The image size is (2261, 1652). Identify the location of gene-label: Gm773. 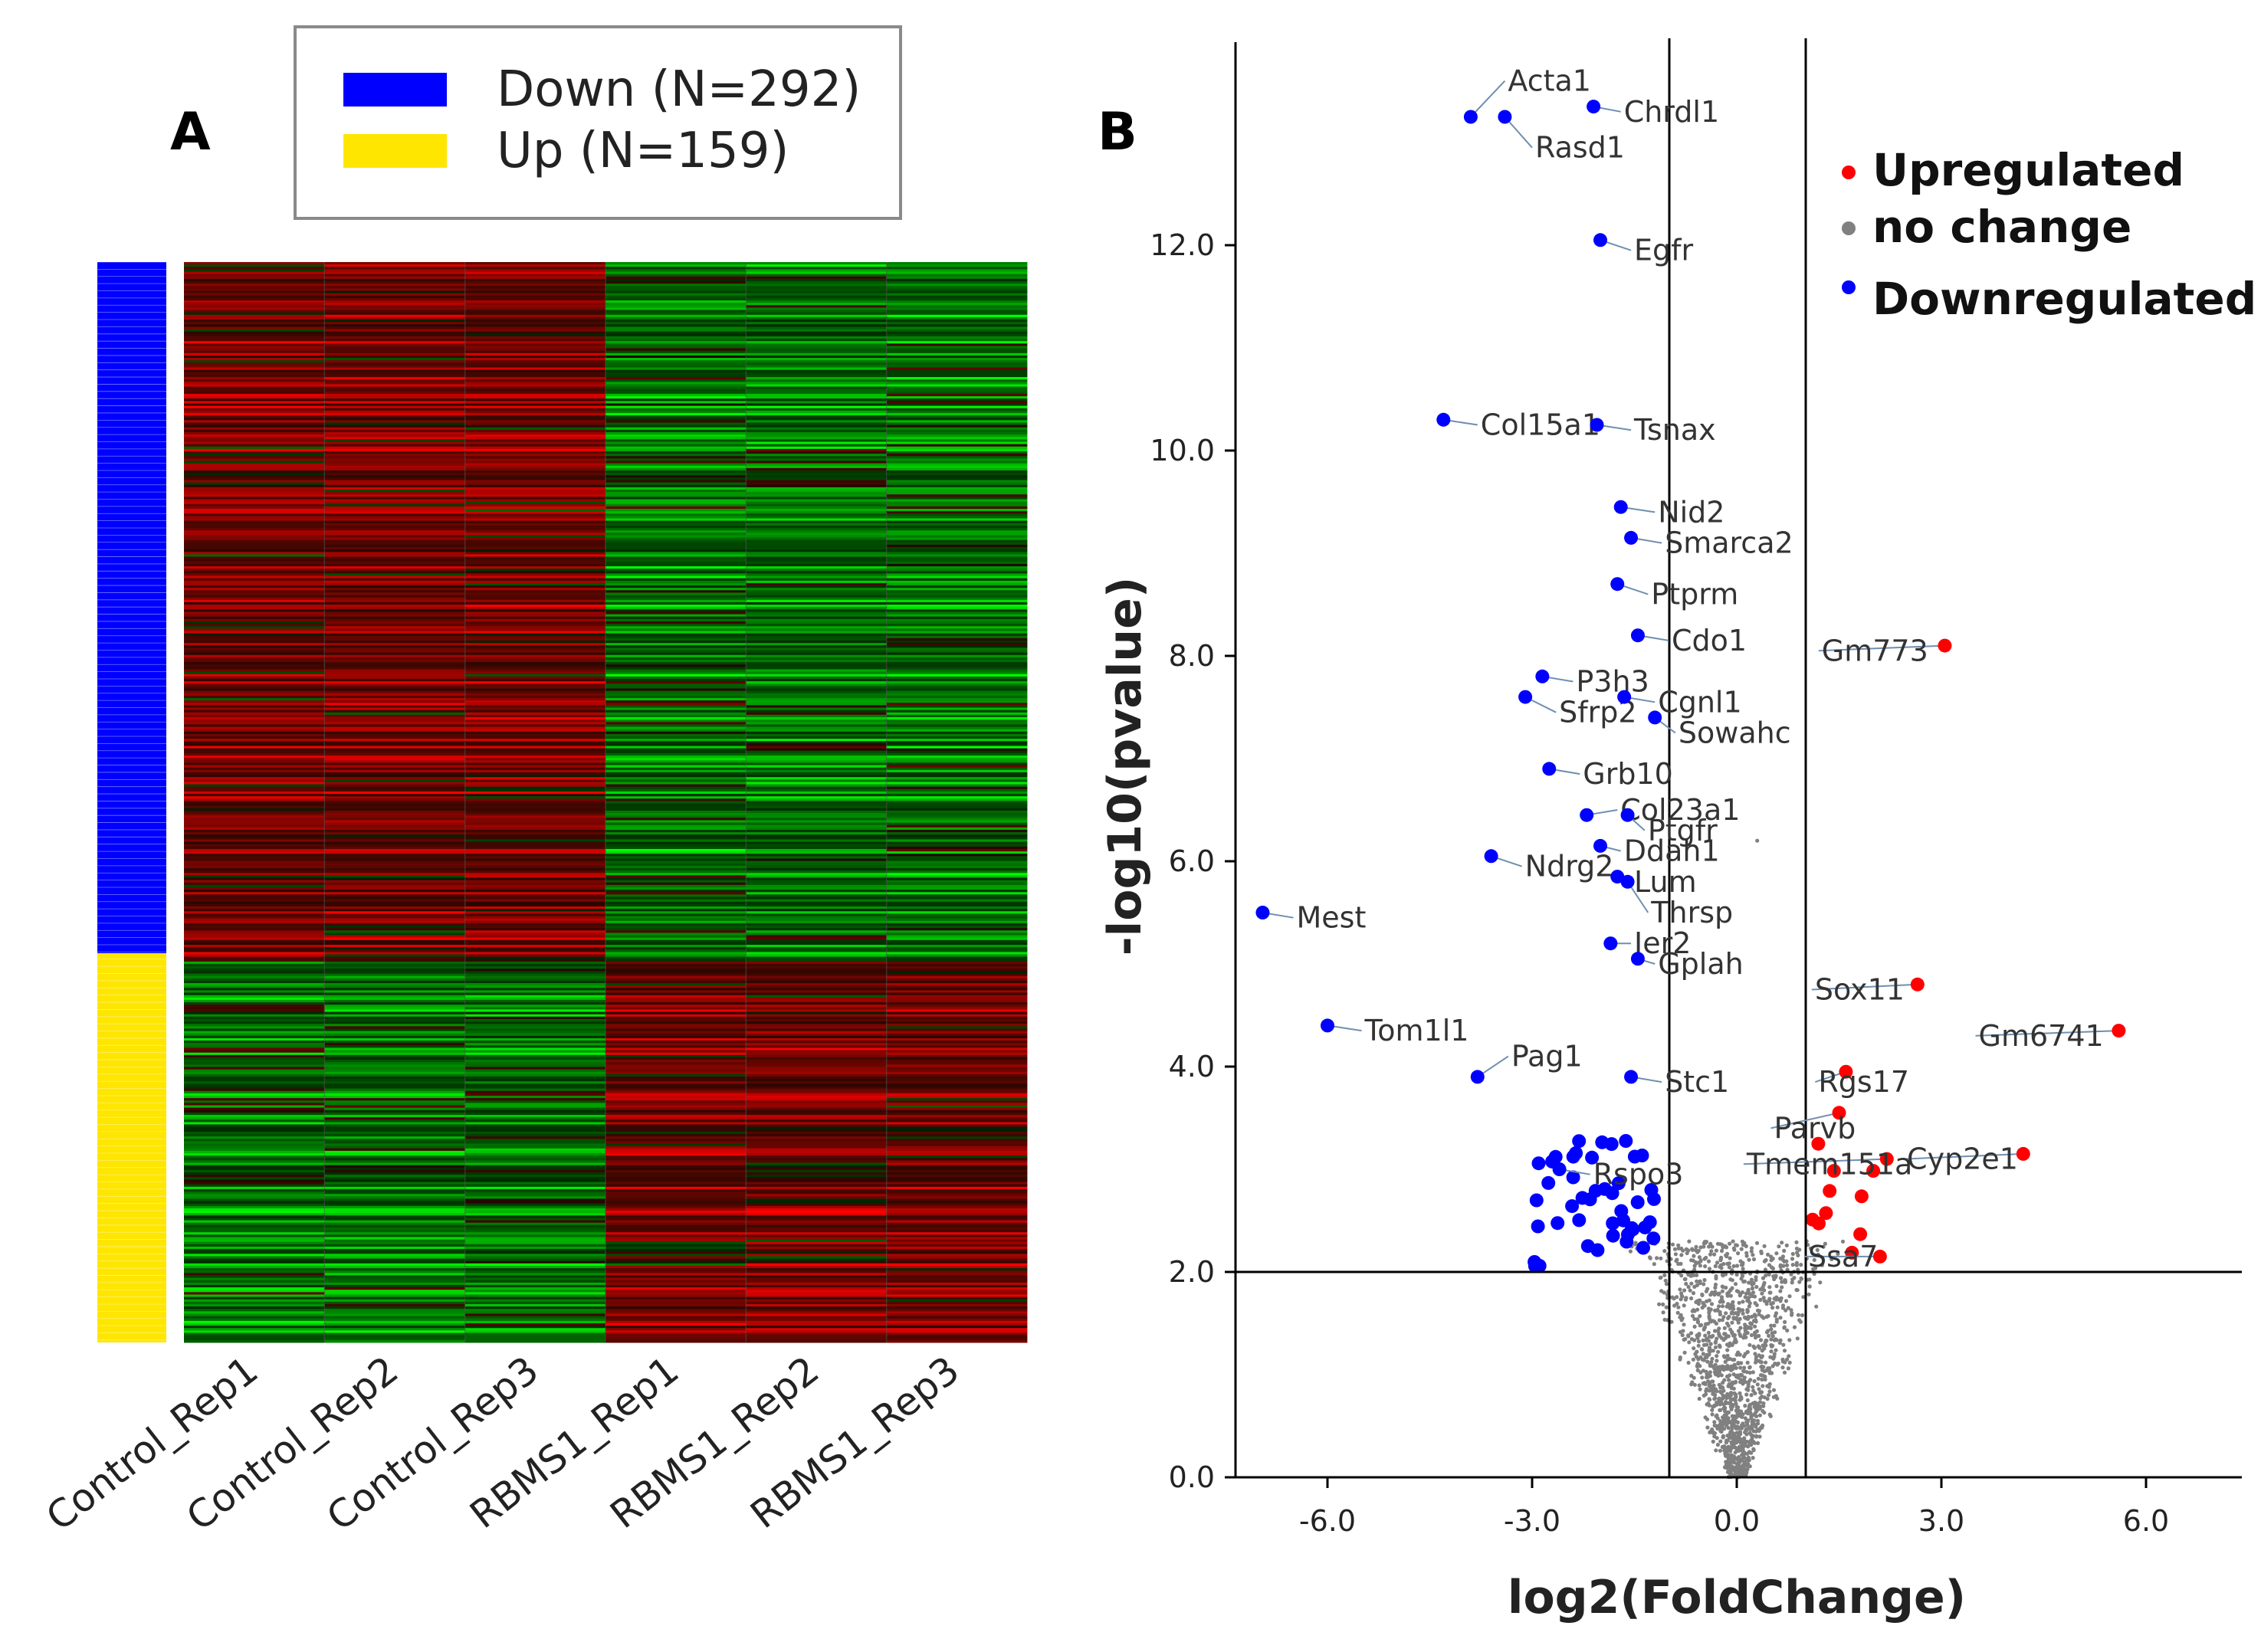
(1875, 651).